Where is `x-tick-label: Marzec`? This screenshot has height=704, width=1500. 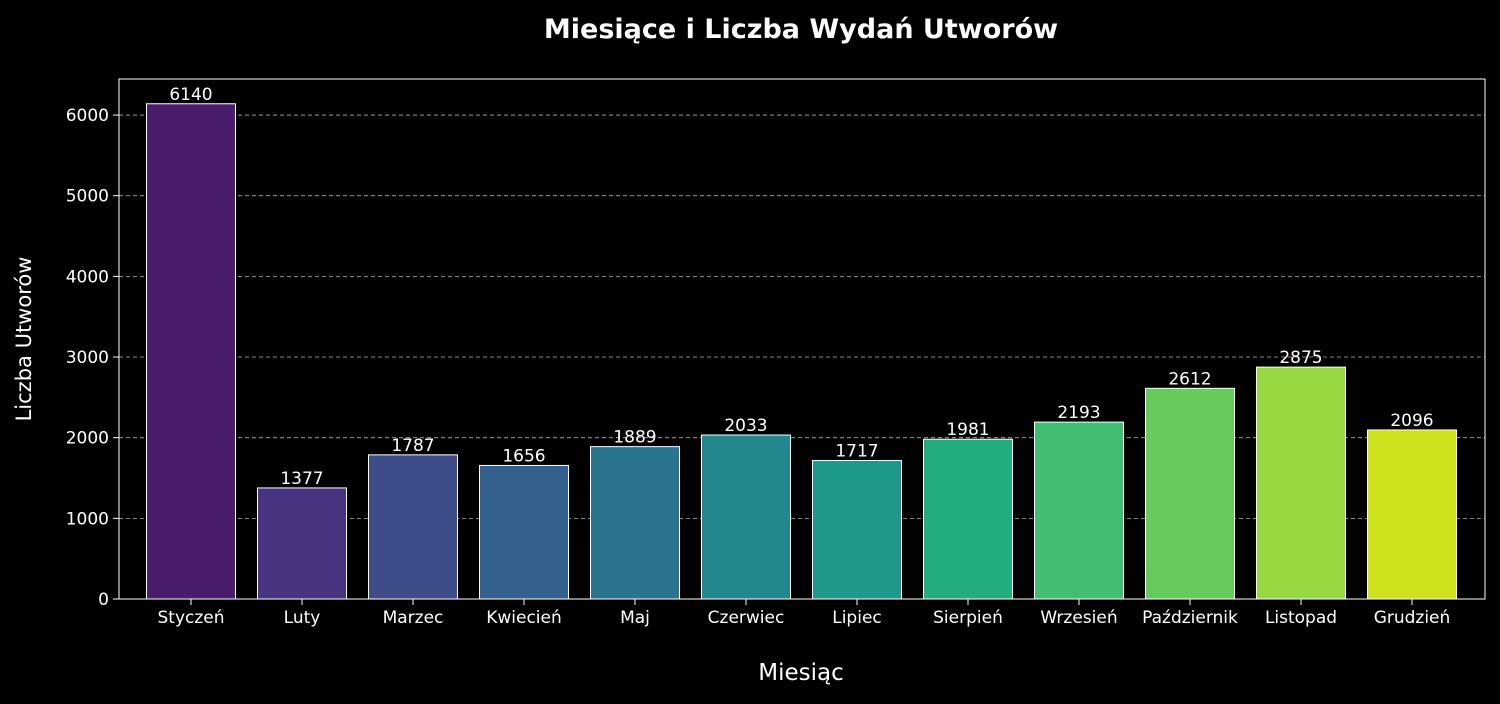
x-tick-label: Marzec is located at coordinates (413, 618).